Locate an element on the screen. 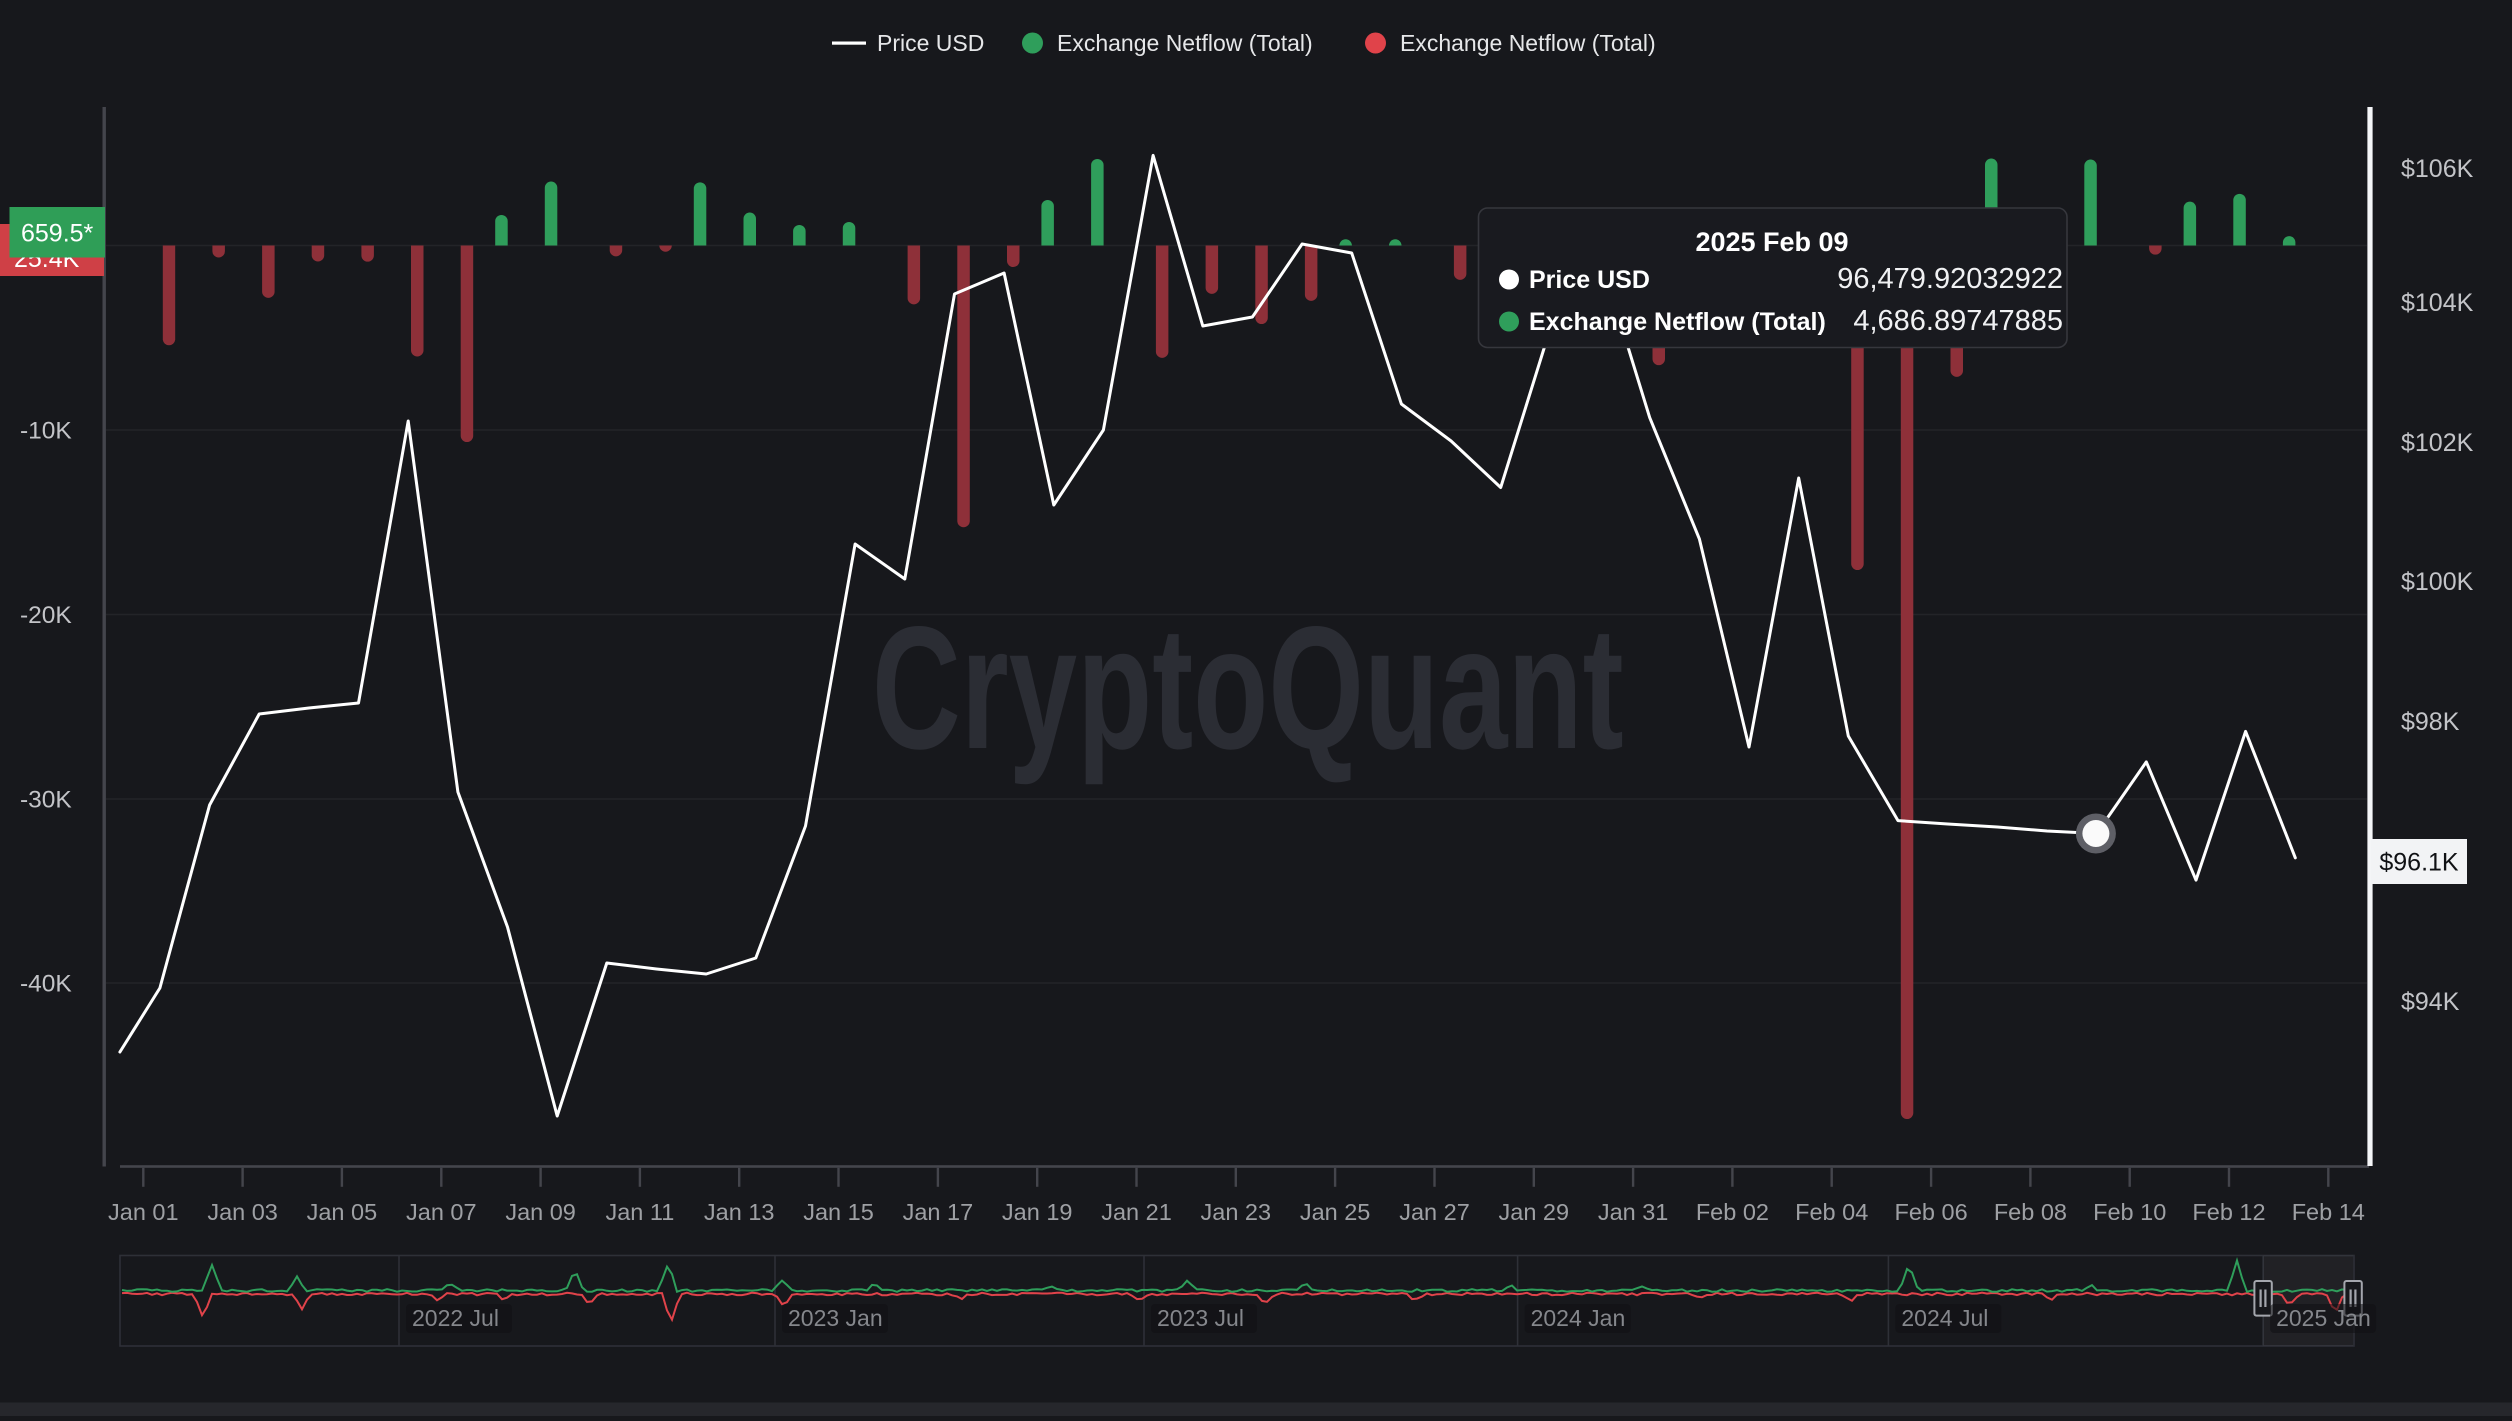 This screenshot has width=2512, height=1421. svg-text: Jan 23 is located at coordinates (1236, 1212).